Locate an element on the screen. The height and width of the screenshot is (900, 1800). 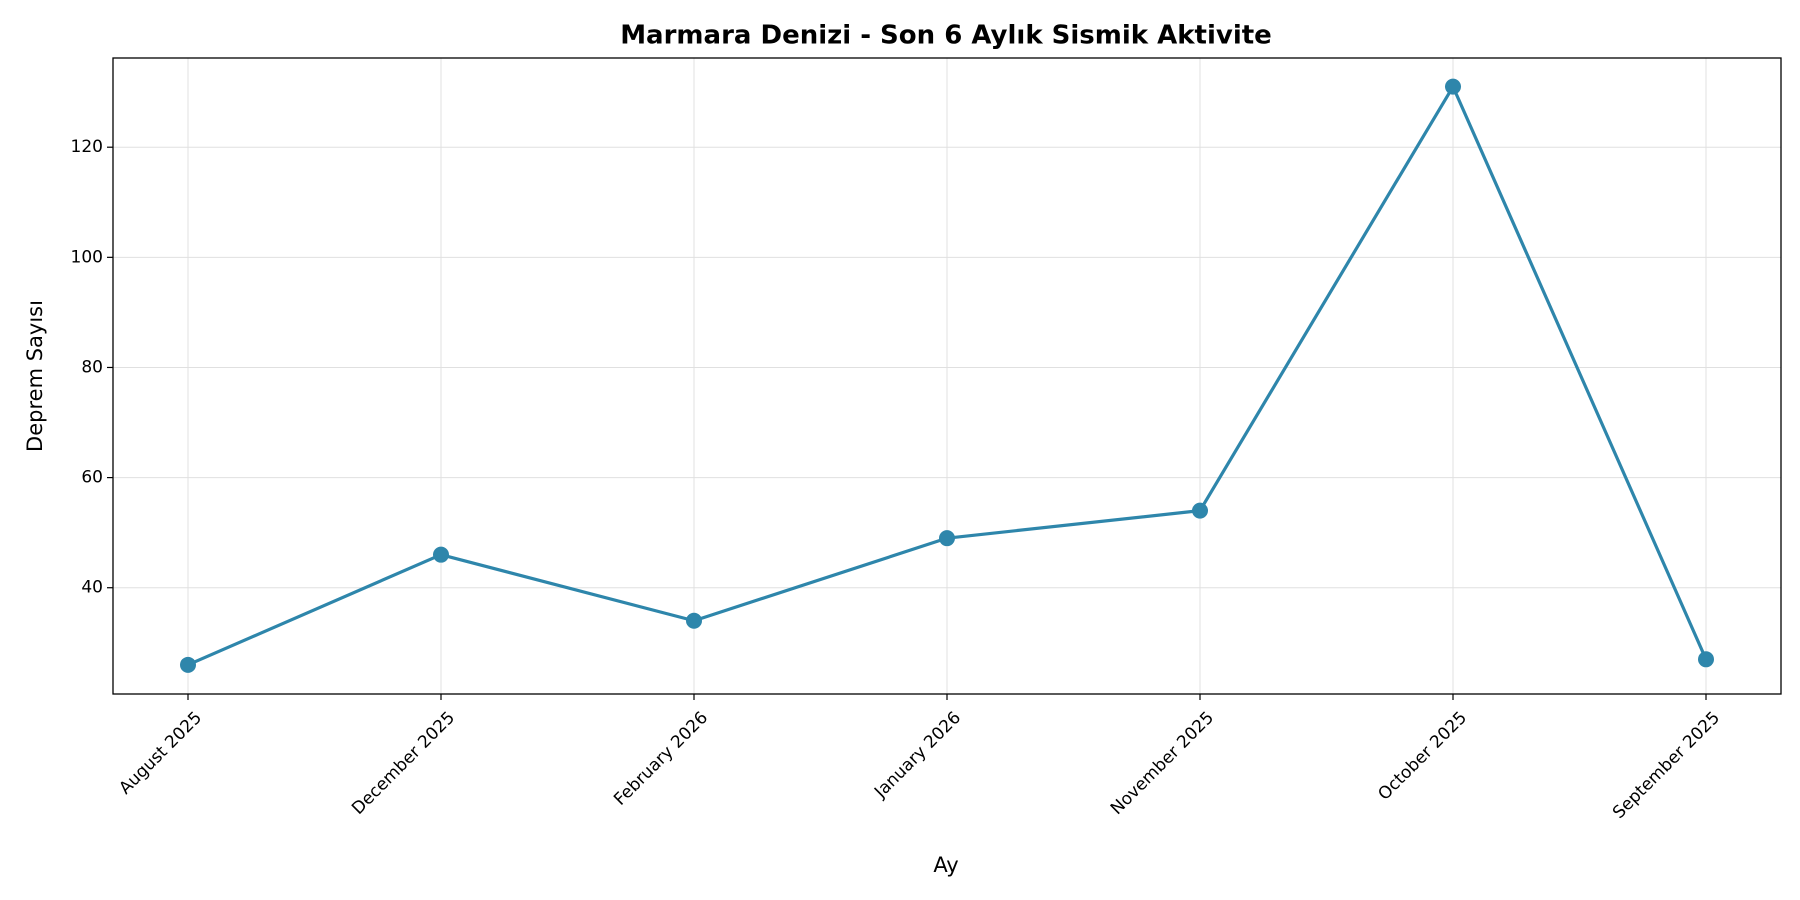
x-tick-label: December 2025 is located at coordinates (403, 763).